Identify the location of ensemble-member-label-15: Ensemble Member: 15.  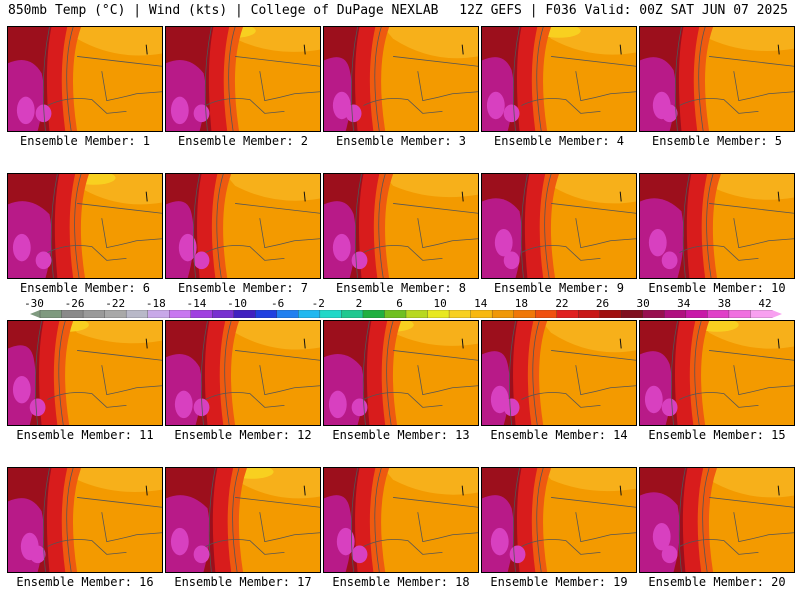
(717, 435).